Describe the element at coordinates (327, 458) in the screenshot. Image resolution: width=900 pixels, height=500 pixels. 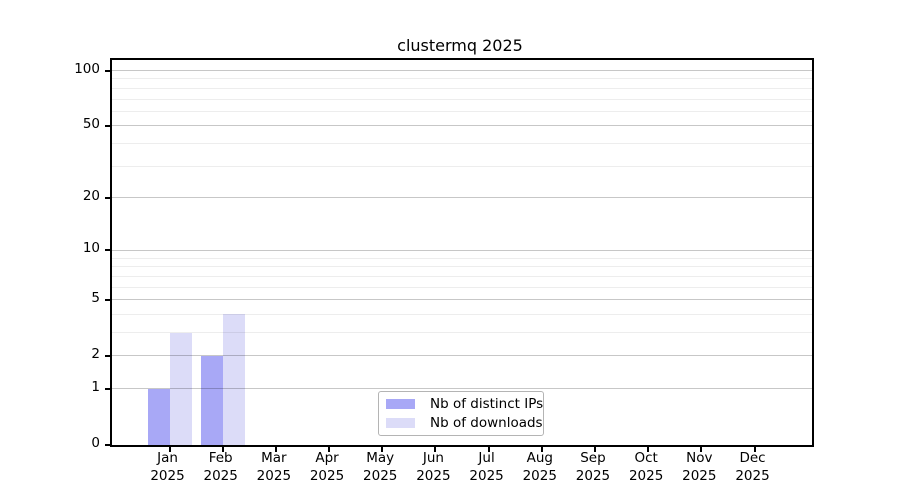
I see `x-tick-label-month: Apr` at that location.